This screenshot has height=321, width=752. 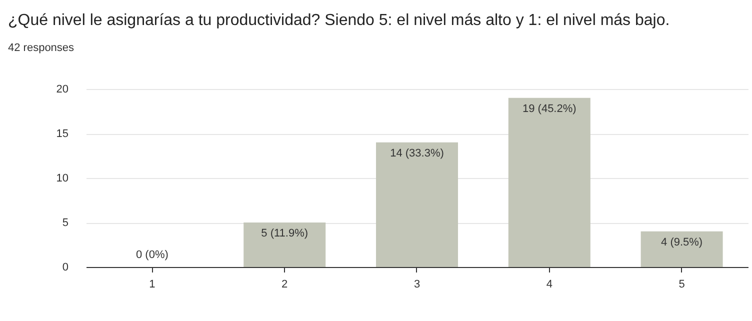 What do you see at coordinates (62, 134) in the screenshot?
I see `y-tick-label: 15` at bounding box center [62, 134].